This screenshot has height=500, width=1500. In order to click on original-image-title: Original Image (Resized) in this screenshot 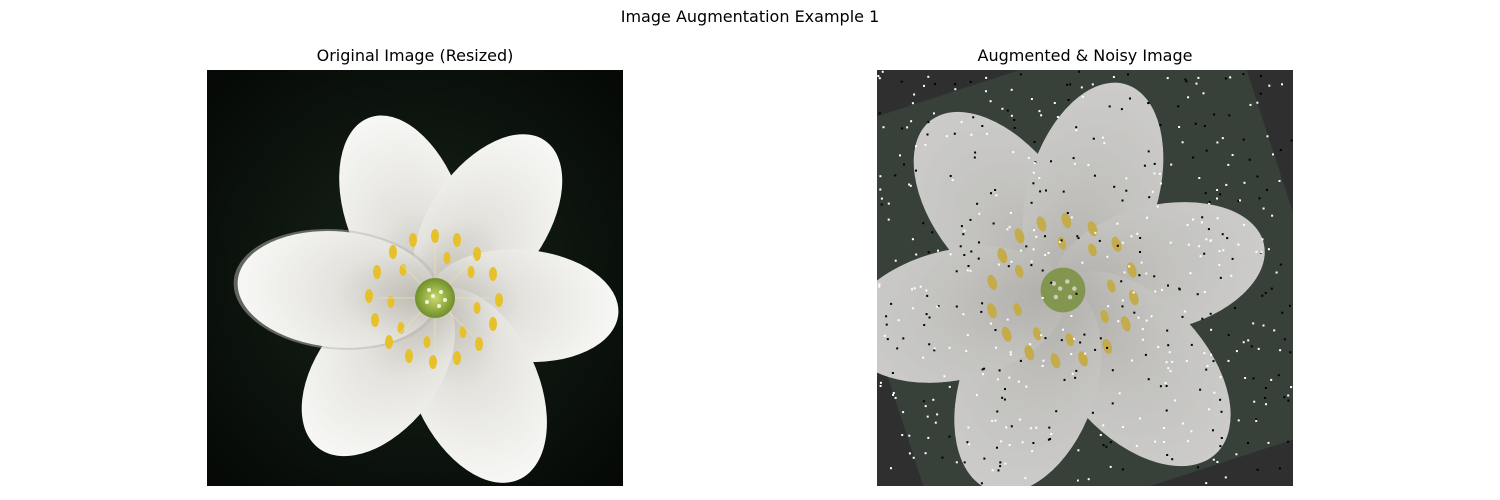, I will do `click(415, 55)`.